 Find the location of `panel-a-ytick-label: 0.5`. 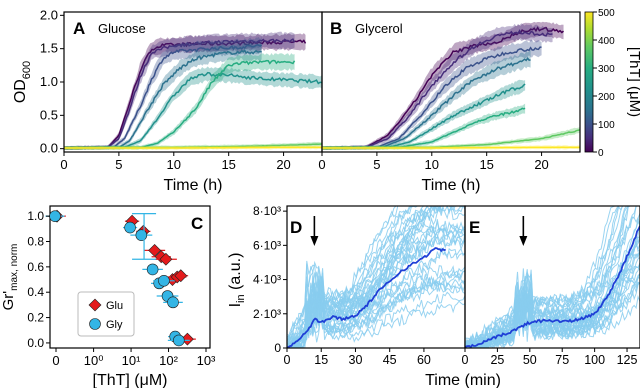

panel-a-ytick-label: 0.5 is located at coordinates (49, 114).